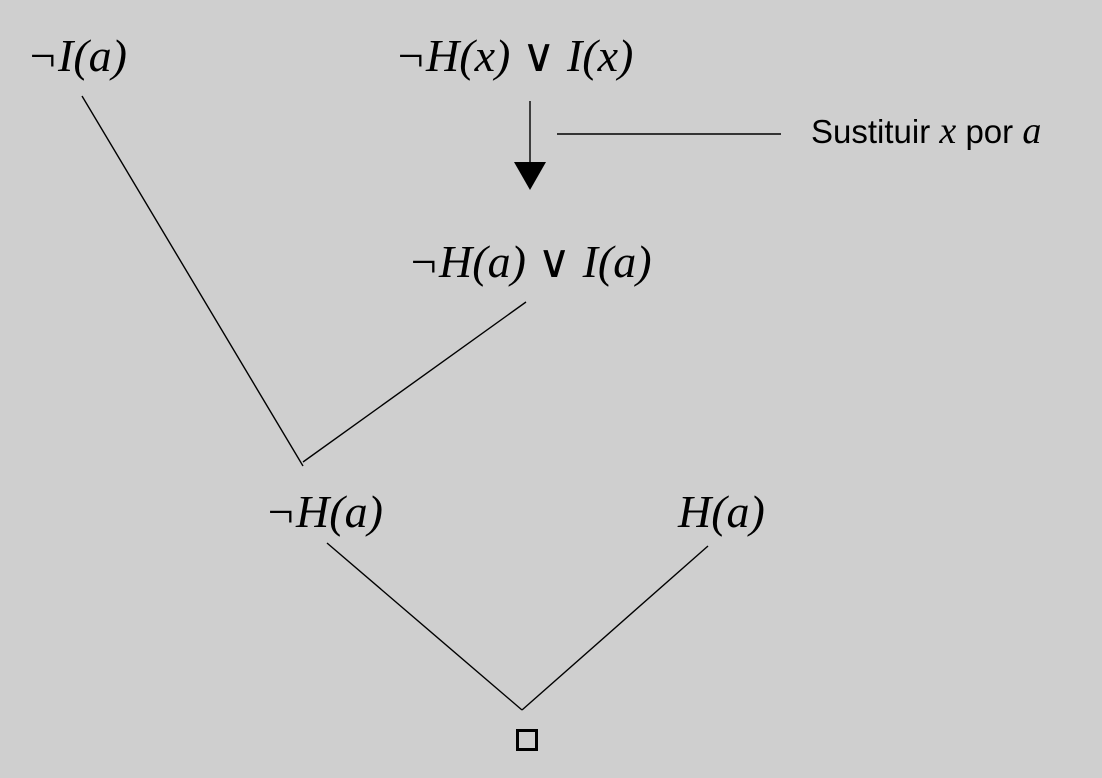 The width and height of the screenshot is (1102, 778). I want to click on empty-clause-square, so click(527, 740).